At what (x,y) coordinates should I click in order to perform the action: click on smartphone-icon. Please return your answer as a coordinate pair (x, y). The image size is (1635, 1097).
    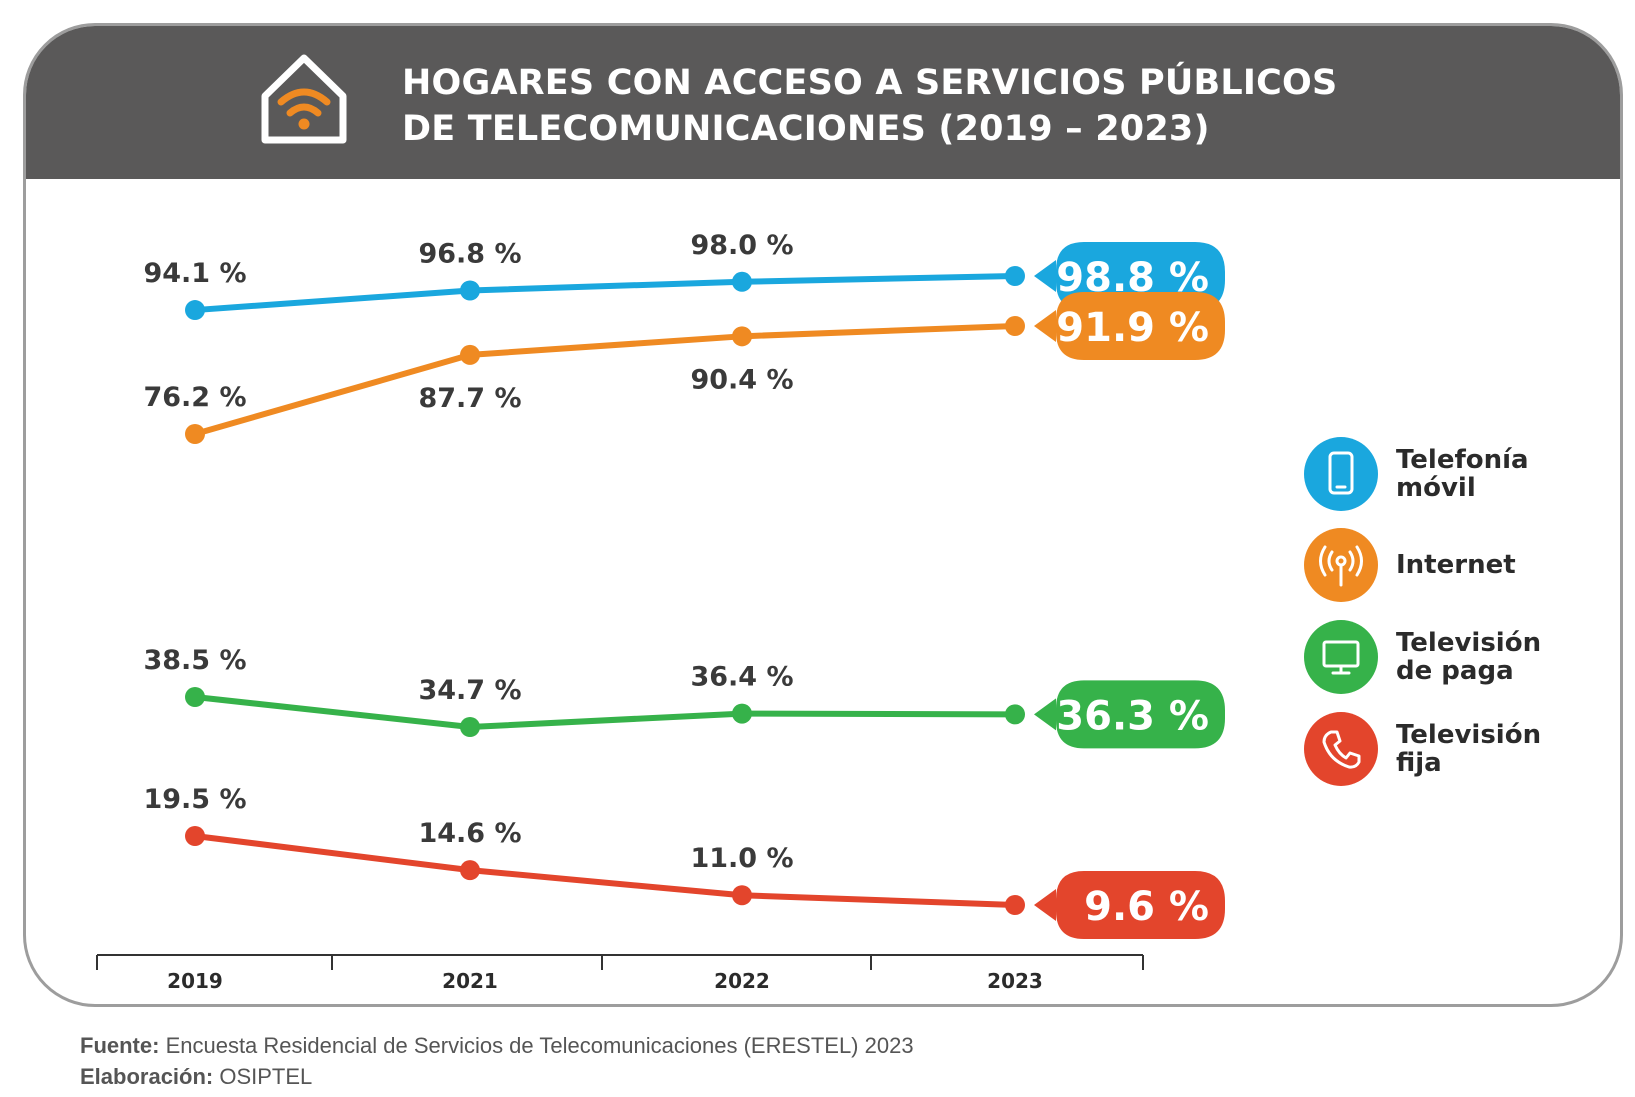
    Looking at the image, I should click on (1341, 473).